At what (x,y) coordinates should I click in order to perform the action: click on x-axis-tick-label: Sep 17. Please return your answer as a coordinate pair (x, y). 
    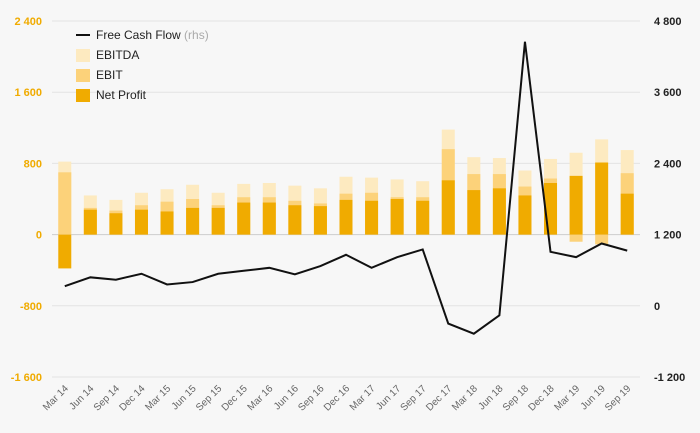
    Looking at the image, I should click on (414, 398).